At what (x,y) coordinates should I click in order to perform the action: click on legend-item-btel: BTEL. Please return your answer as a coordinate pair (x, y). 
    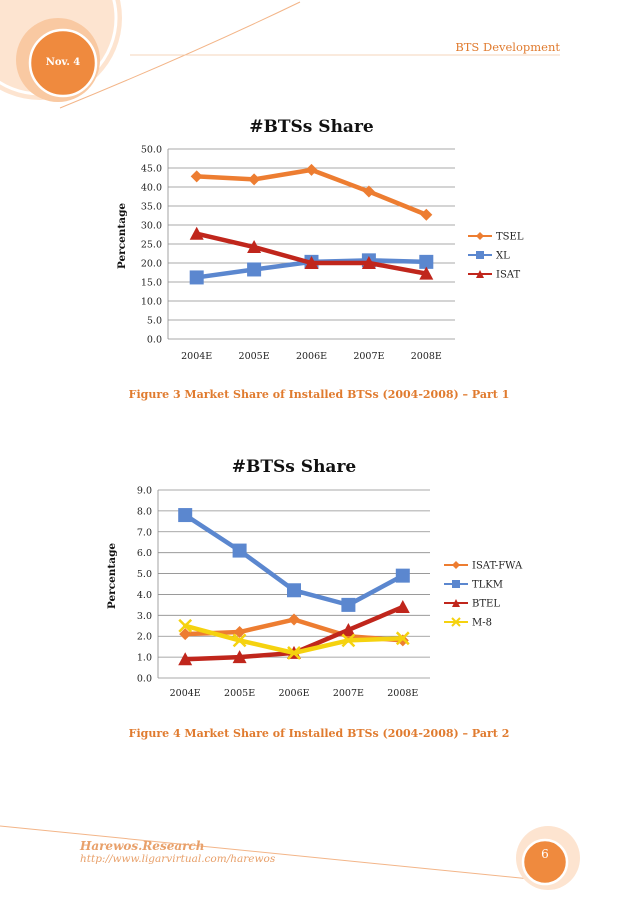
    Looking at the image, I should click on (472, 604).